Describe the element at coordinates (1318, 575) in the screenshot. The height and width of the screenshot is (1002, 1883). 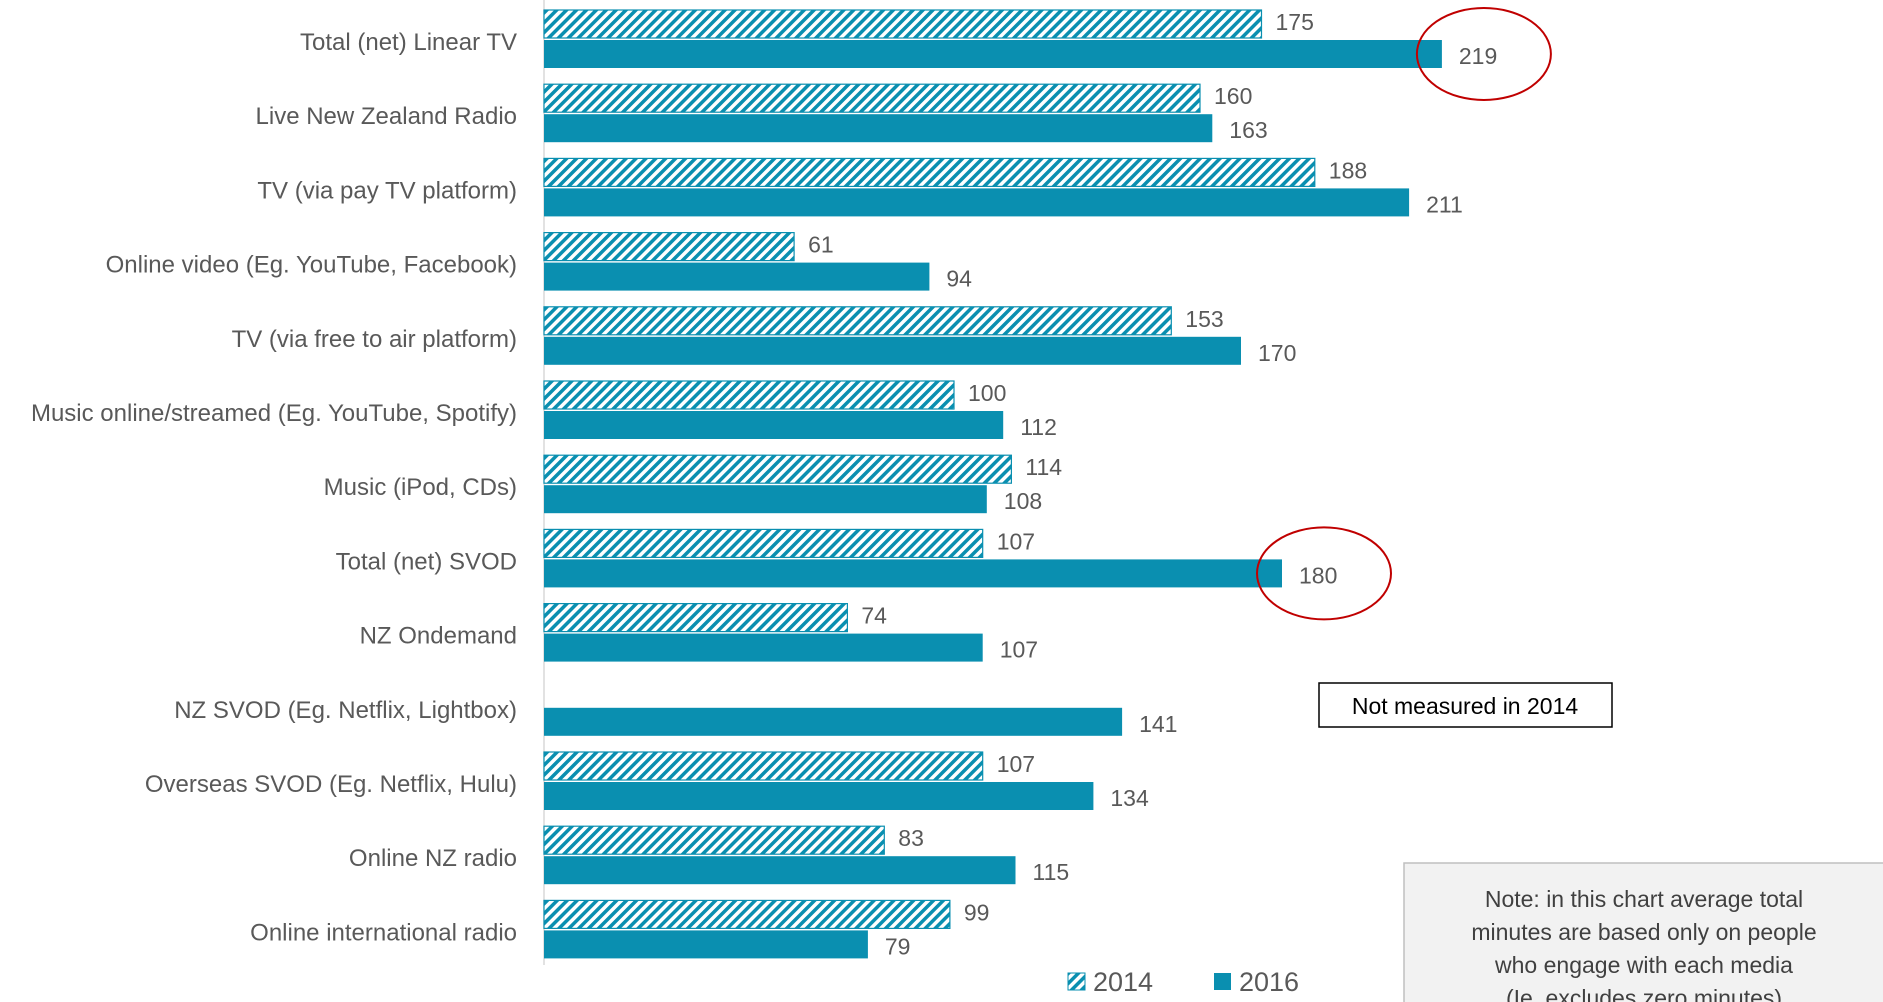
I see `value-label-2016: 180` at that location.